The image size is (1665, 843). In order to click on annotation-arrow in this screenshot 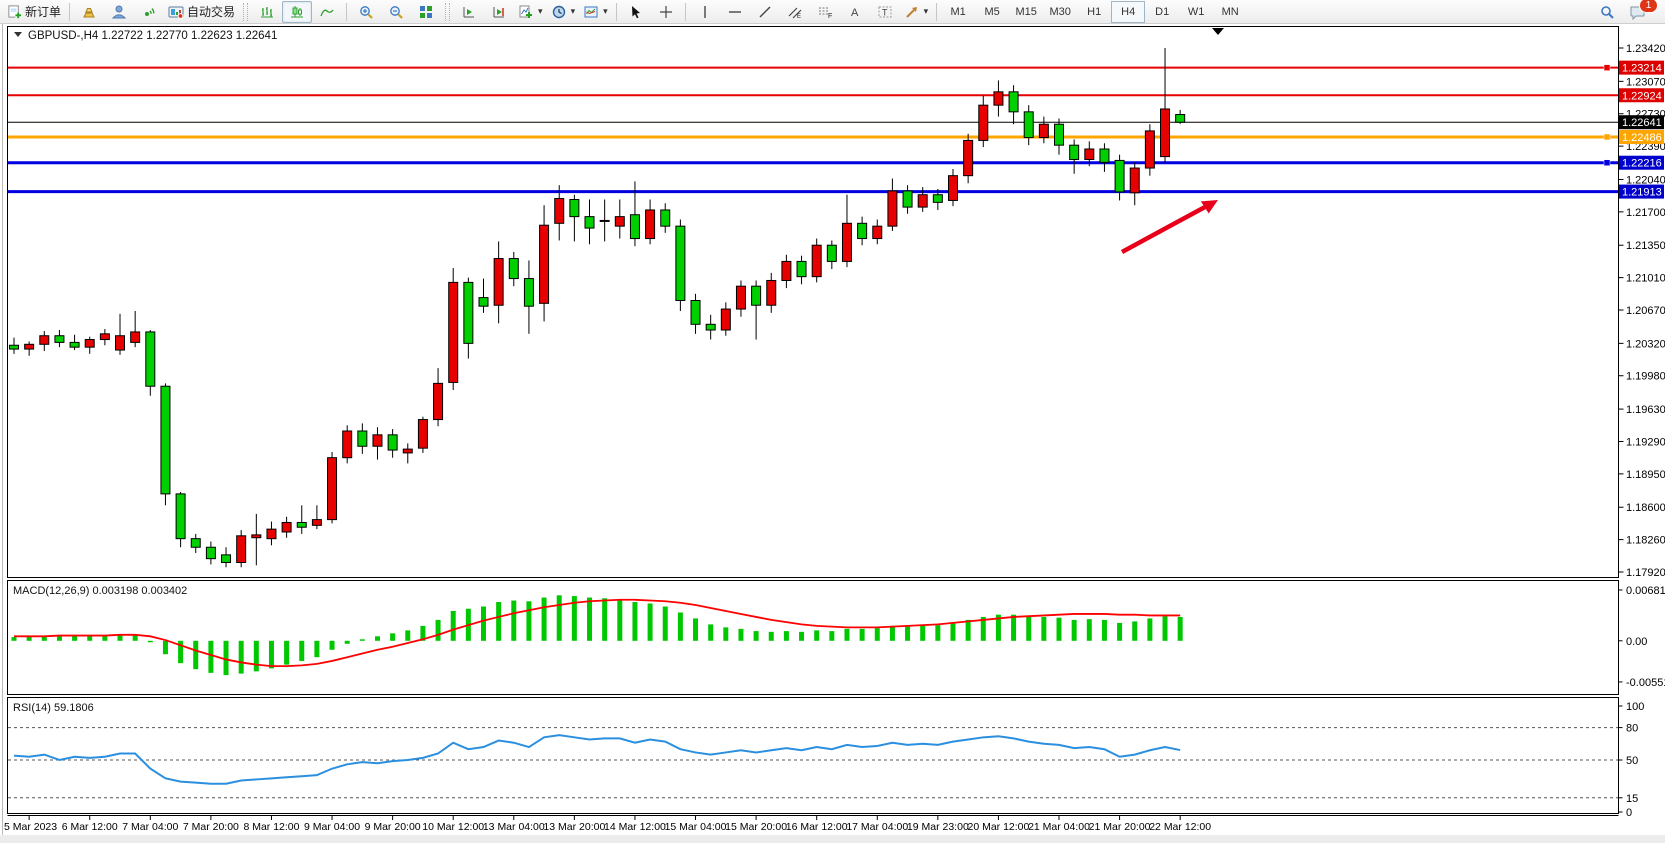, I will do `click(1169, 227)`.